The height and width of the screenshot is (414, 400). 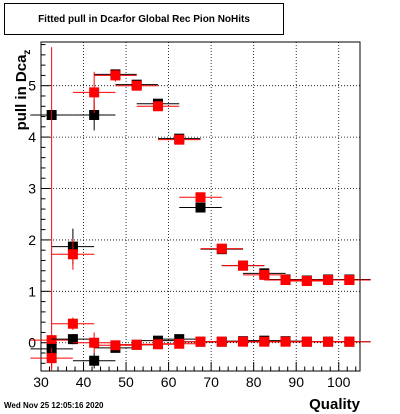 What do you see at coordinates (32, 86) in the screenshot?
I see `y-tick-label: 5` at bounding box center [32, 86].